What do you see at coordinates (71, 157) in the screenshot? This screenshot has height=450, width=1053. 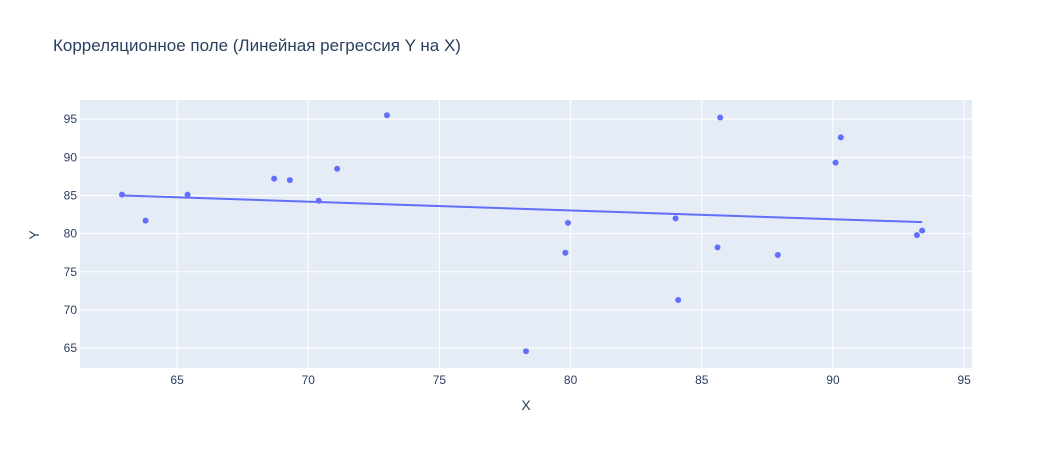 I see `y-tick-label: 90` at bounding box center [71, 157].